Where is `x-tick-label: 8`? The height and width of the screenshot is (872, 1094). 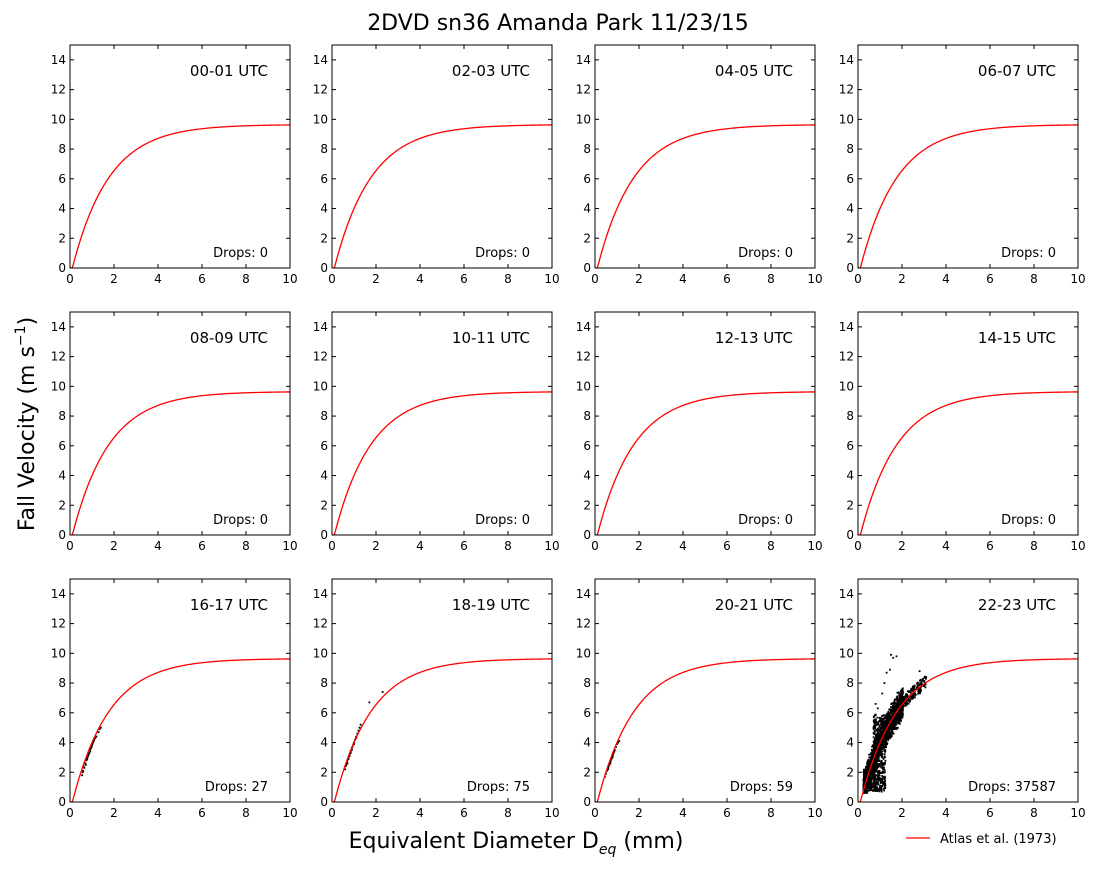 x-tick-label: 8 is located at coordinates (508, 279).